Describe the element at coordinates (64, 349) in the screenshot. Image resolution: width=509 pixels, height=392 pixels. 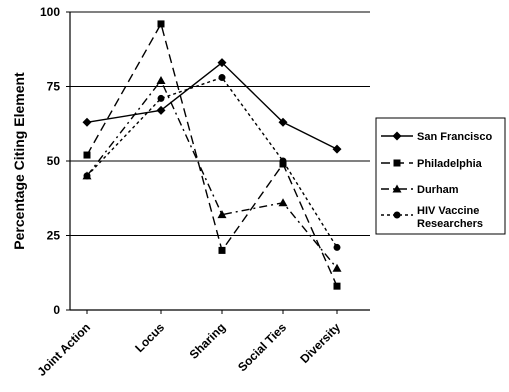
I see `x-tick-label-0: Joint Action` at that location.